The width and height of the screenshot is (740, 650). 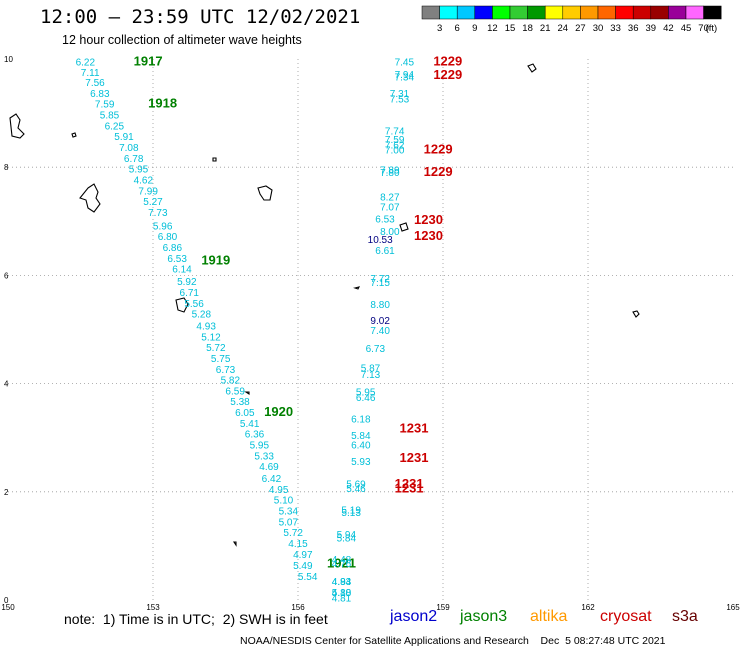 I want to click on color-scale-bar: 3 6 9 12 15 18 21 24 27 30 33 36 39 42 45 70(ft), so click(x=571, y=19).